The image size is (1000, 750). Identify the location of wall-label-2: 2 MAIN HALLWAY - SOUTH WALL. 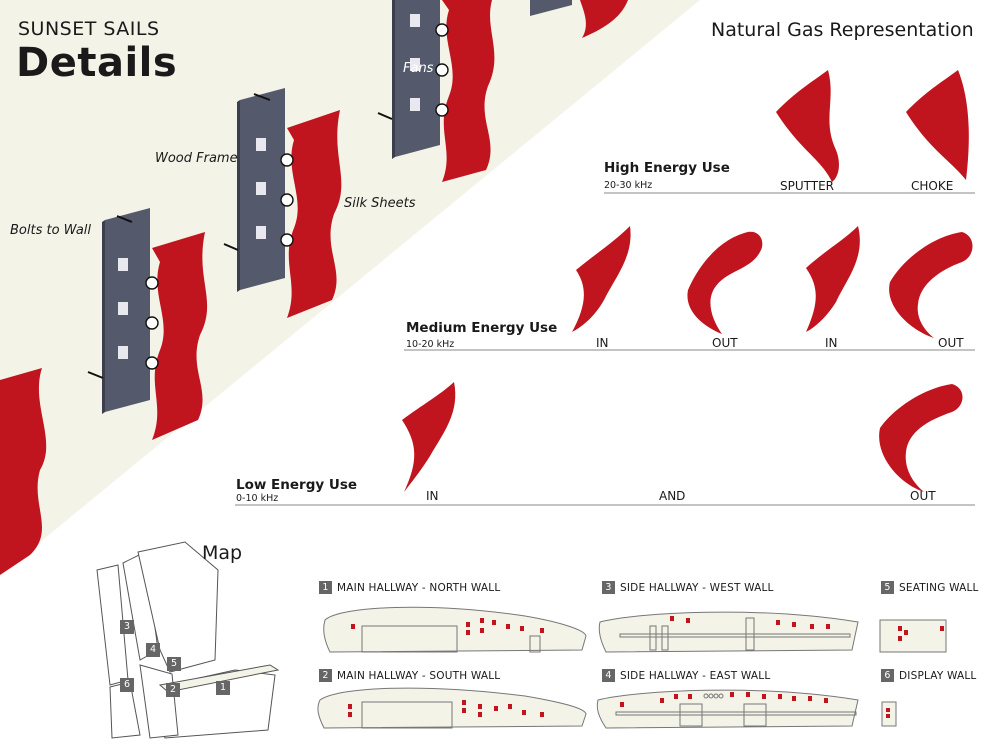
(409, 675).